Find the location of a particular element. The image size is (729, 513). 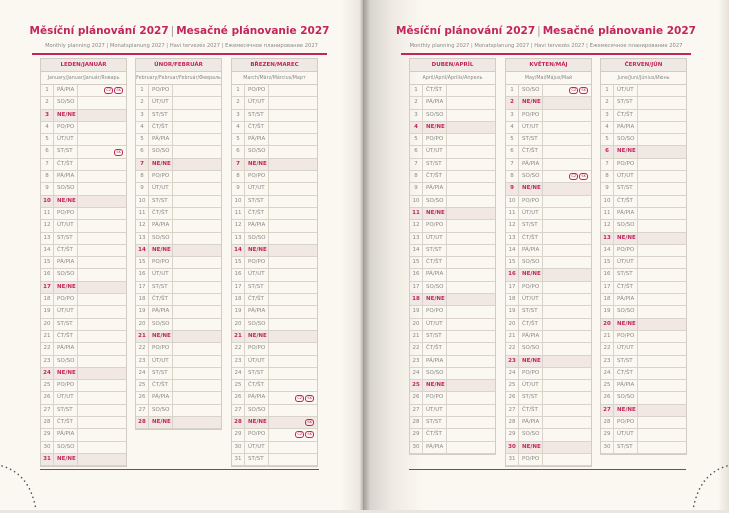

day-row: 22 ÚT/UT is located at coordinates (643, 349).